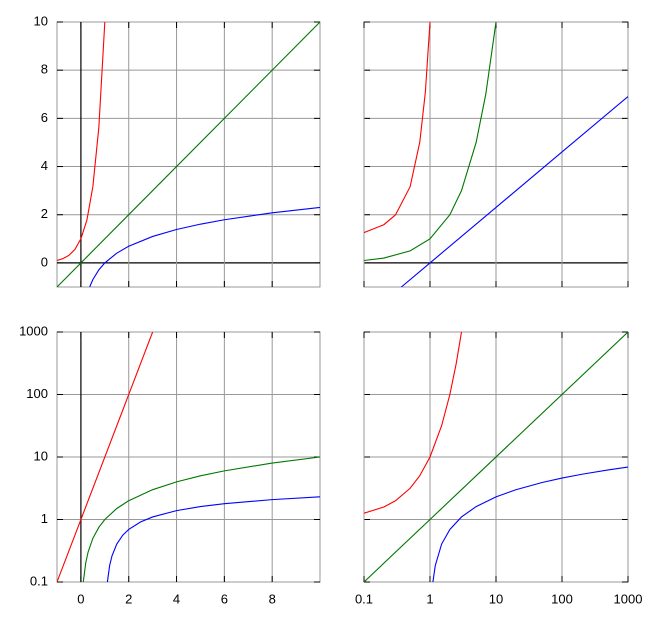  What do you see at coordinates (44, 165) in the screenshot?
I see `y-tick-label: 4` at bounding box center [44, 165].